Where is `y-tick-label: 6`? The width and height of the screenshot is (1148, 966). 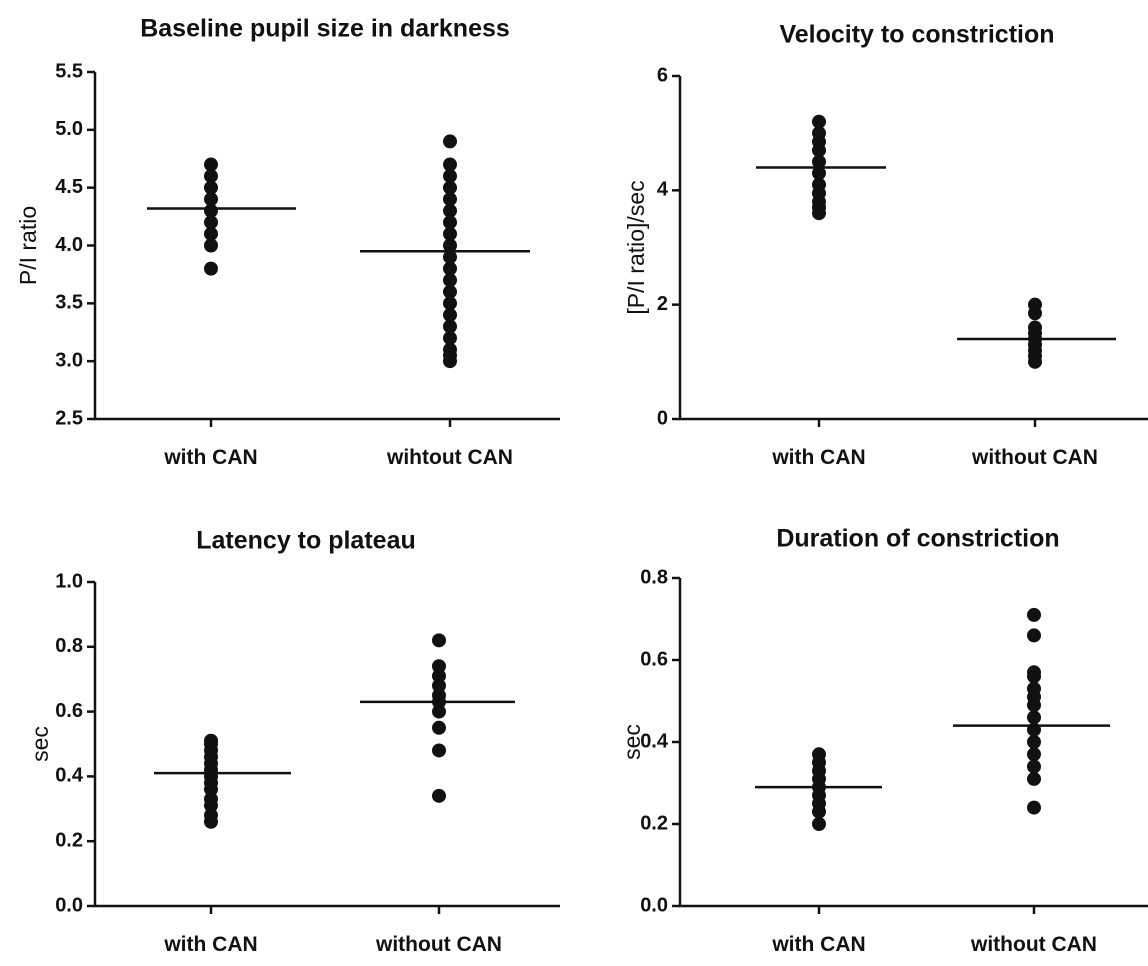 y-tick-label: 6 is located at coordinates (662, 75).